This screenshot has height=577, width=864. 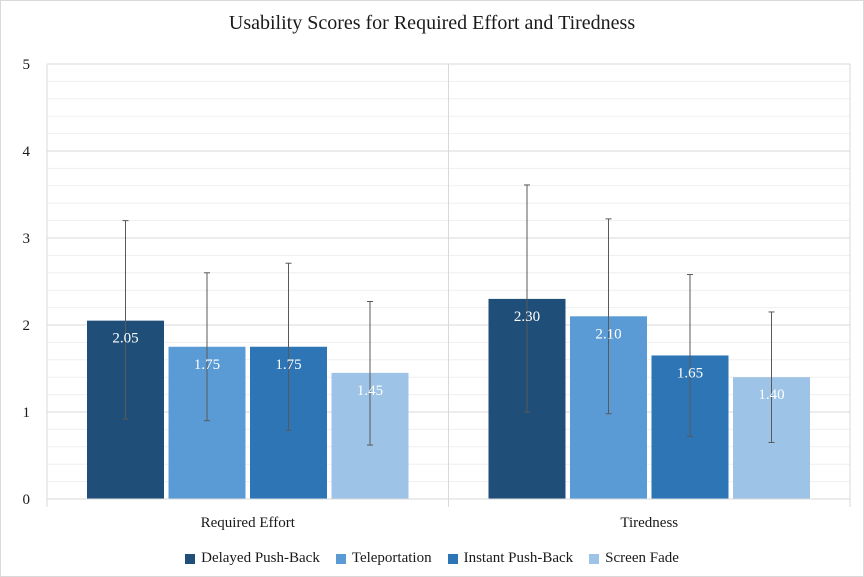 I want to click on data-label: 1.40, so click(x=771, y=395).